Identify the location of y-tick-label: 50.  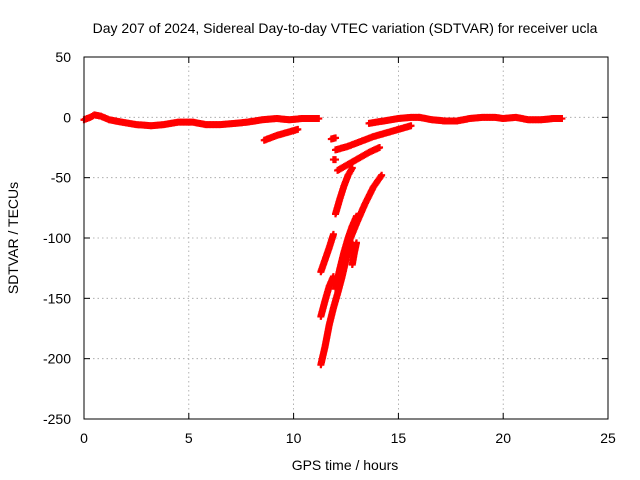
(63, 57).